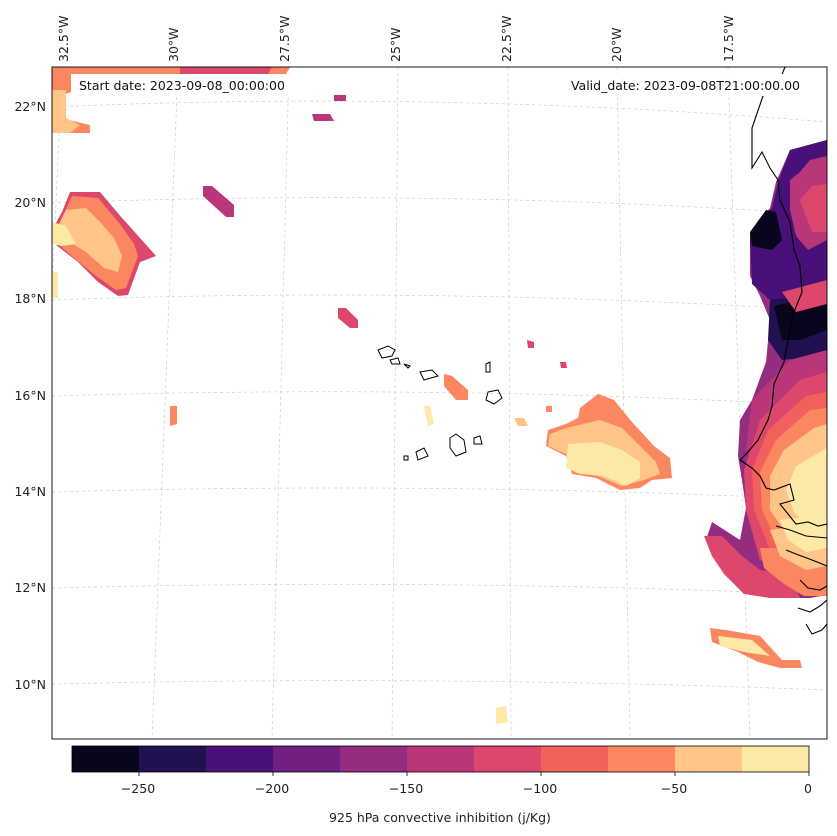 Image resolution: width=837 pixels, height=836 pixels. Describe the element at coordinates (173, 44) in the screenshot. I see `lon-label: 30°W` at that location.